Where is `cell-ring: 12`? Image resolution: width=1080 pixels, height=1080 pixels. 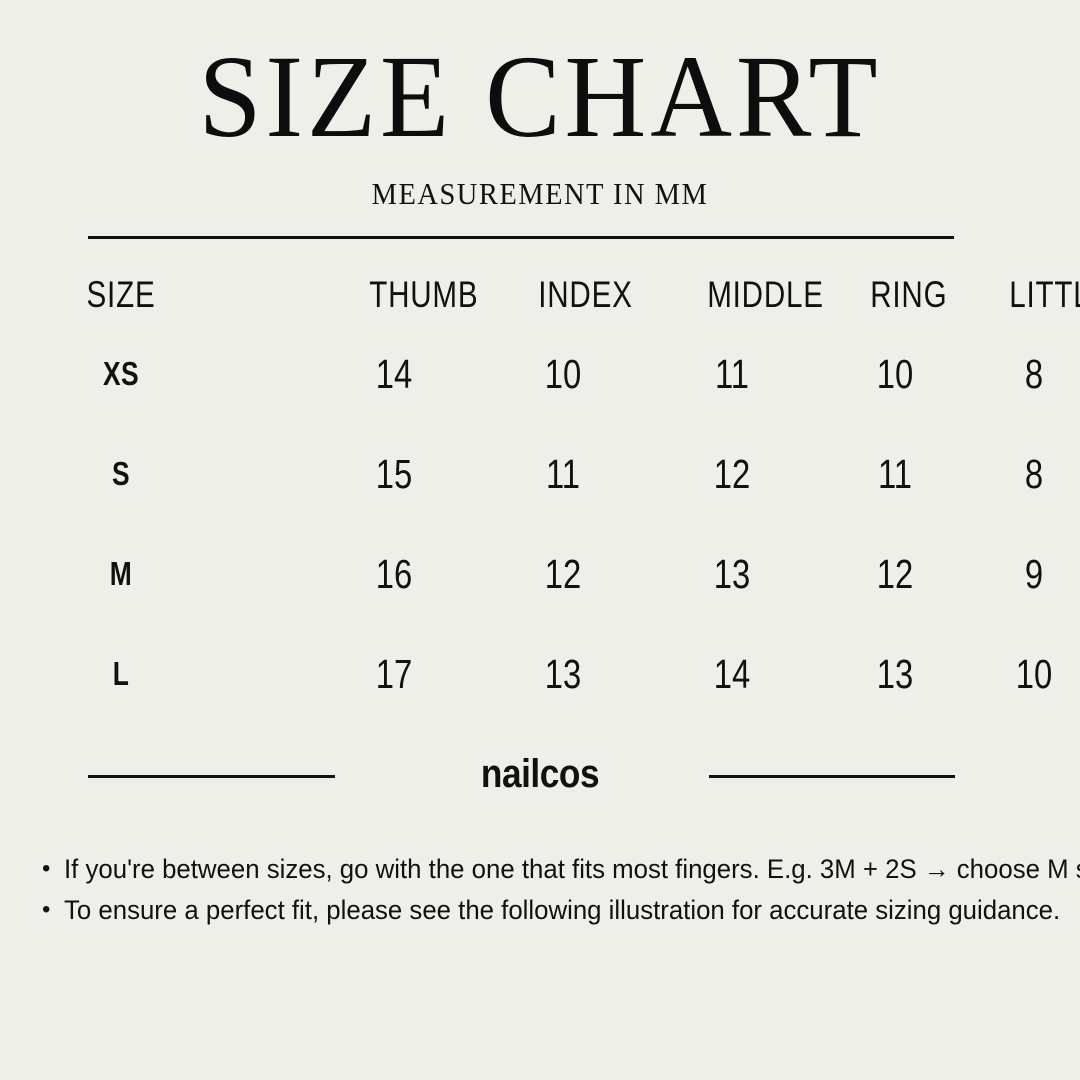
cell-ring: 12 is located at coordinates (895, 573).